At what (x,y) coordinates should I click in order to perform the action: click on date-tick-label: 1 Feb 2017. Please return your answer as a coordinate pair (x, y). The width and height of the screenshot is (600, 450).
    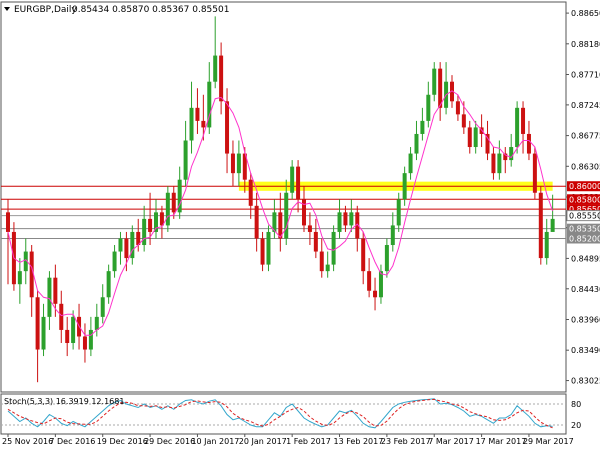
    Looking at the image, I should click on (308, 441).